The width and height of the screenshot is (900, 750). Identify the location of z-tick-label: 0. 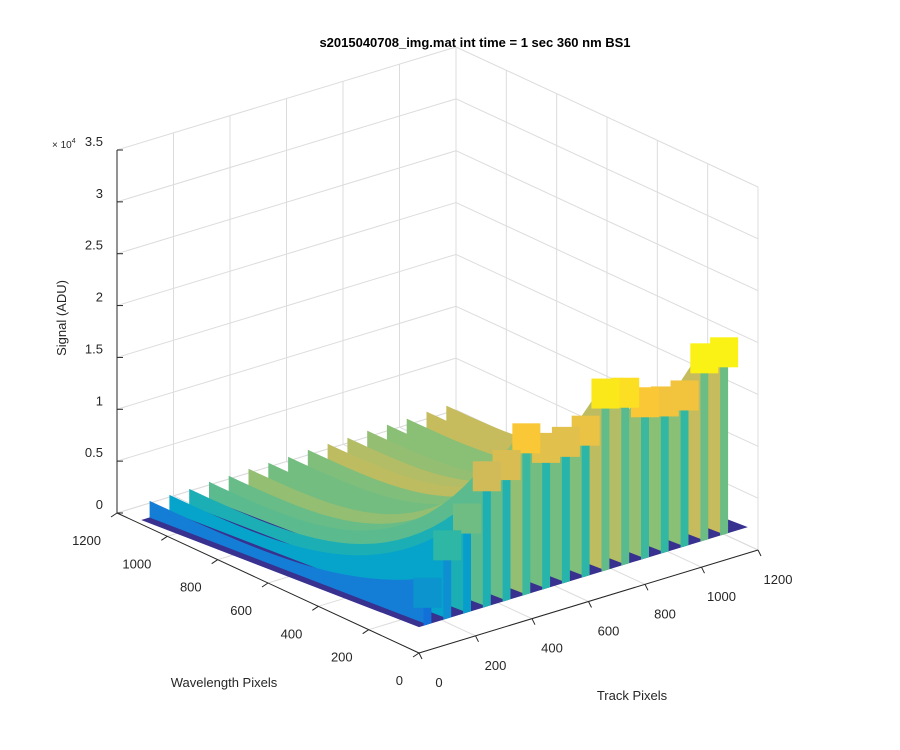
(99, 504).